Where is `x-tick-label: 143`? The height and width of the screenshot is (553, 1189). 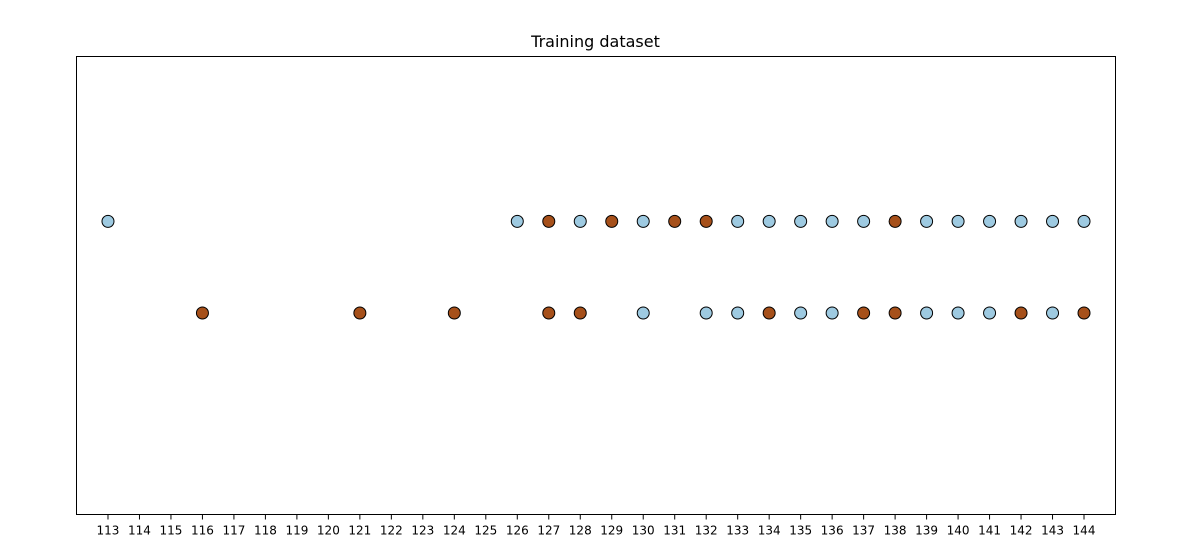
x-tick-label: 143 is located at coordinates (1052, 531).